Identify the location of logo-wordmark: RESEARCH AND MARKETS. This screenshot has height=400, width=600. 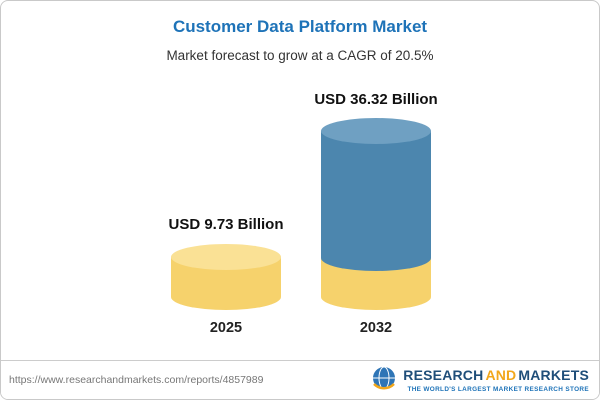
(496, 375).